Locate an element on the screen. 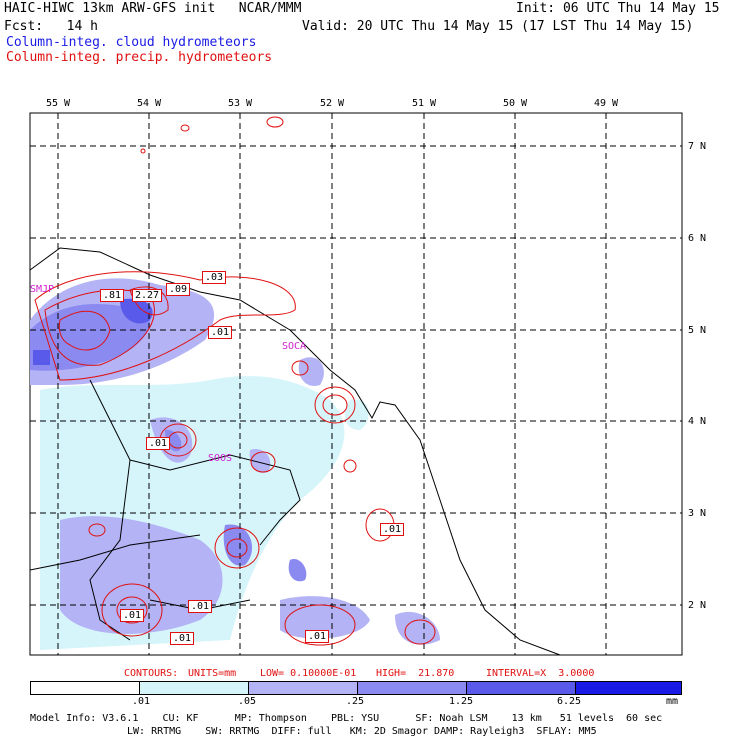  legend-precip: Column-integ. precip. hydrometeors is located at coordinates (139, 57).